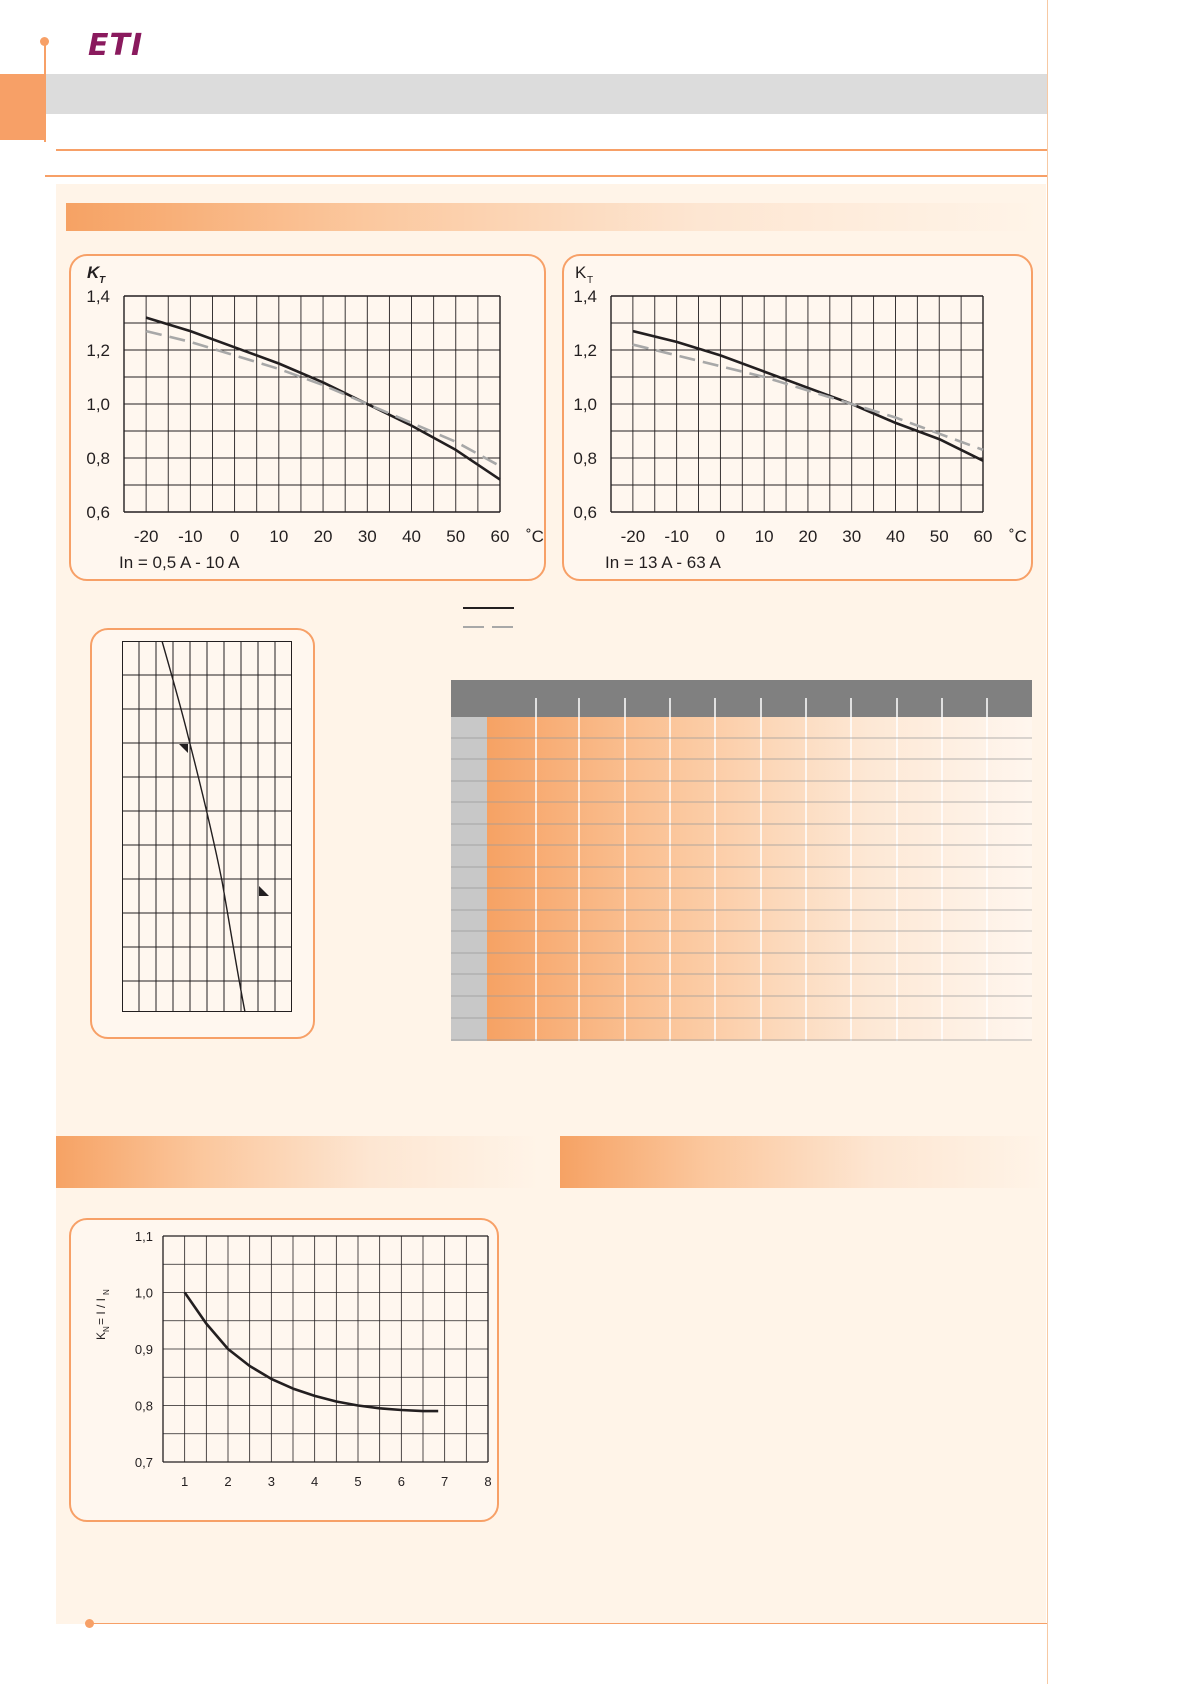 This screenshot has width=1190, height=1684. What do you see at coordinates (271, 1481) in the screenshot?
I see `x-tick-label: 3` at bounding box center [271, 1481].